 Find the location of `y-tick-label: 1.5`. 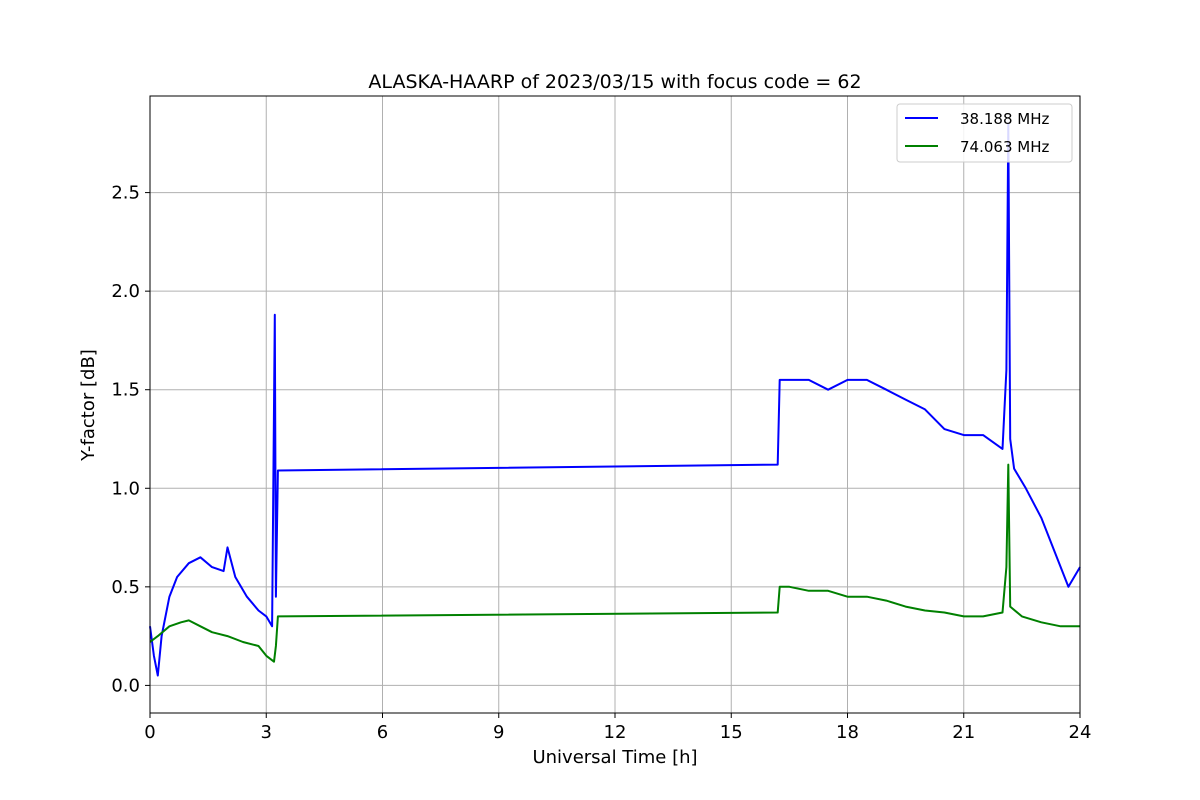

y-tick-label: 1.5 is located at coordinates (125, 390).